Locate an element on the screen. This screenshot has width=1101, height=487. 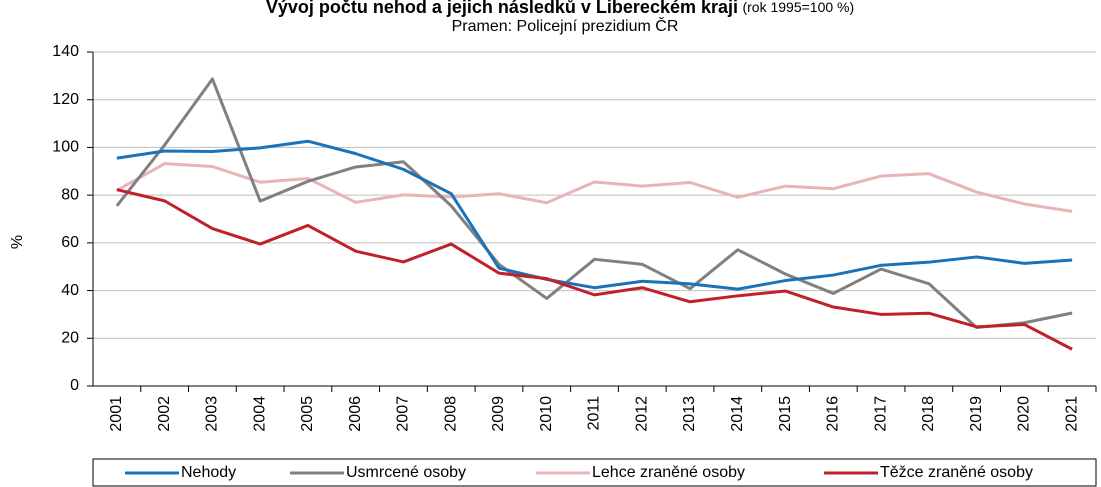
series-line is located at coordinates (594, 187).